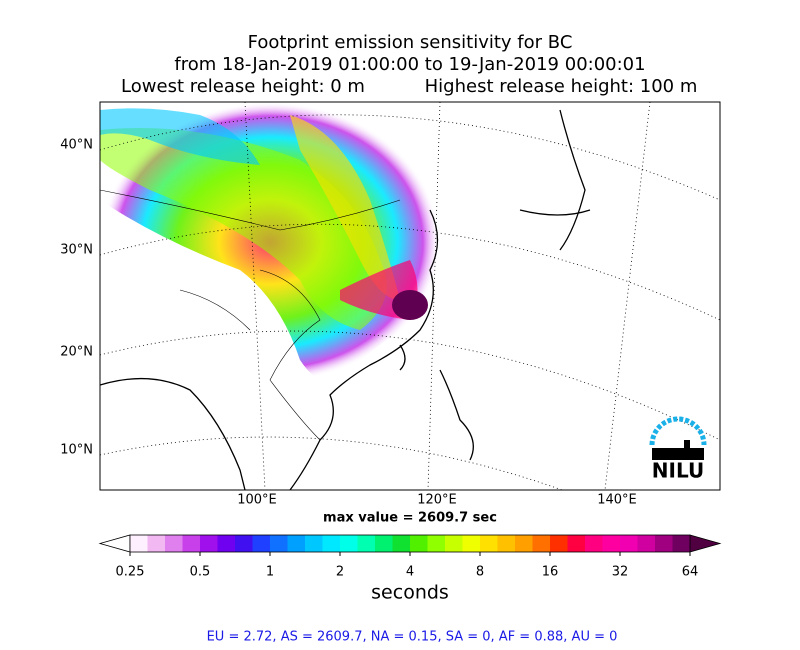 The height and width of the screenshot is (650, 800). I want to click on max-value: max value = 2609.7 sec, so click(410, 518).